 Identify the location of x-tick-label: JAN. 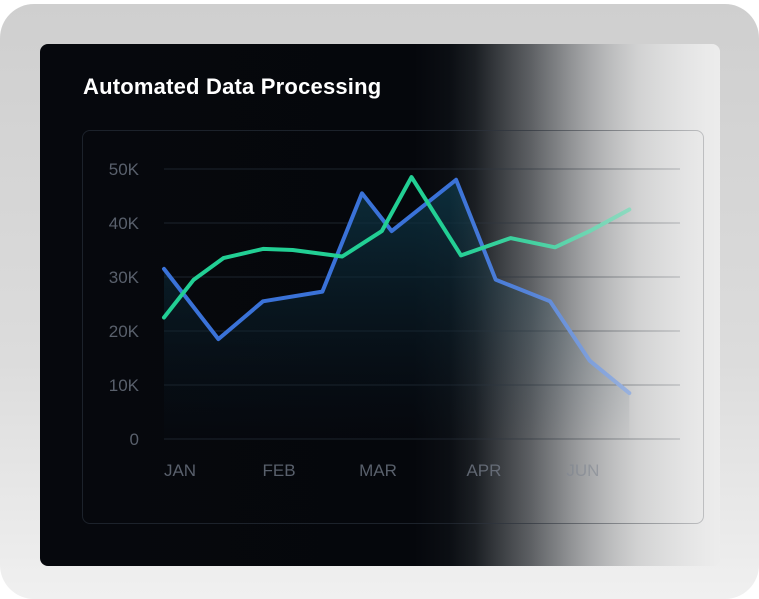
(180, 470).